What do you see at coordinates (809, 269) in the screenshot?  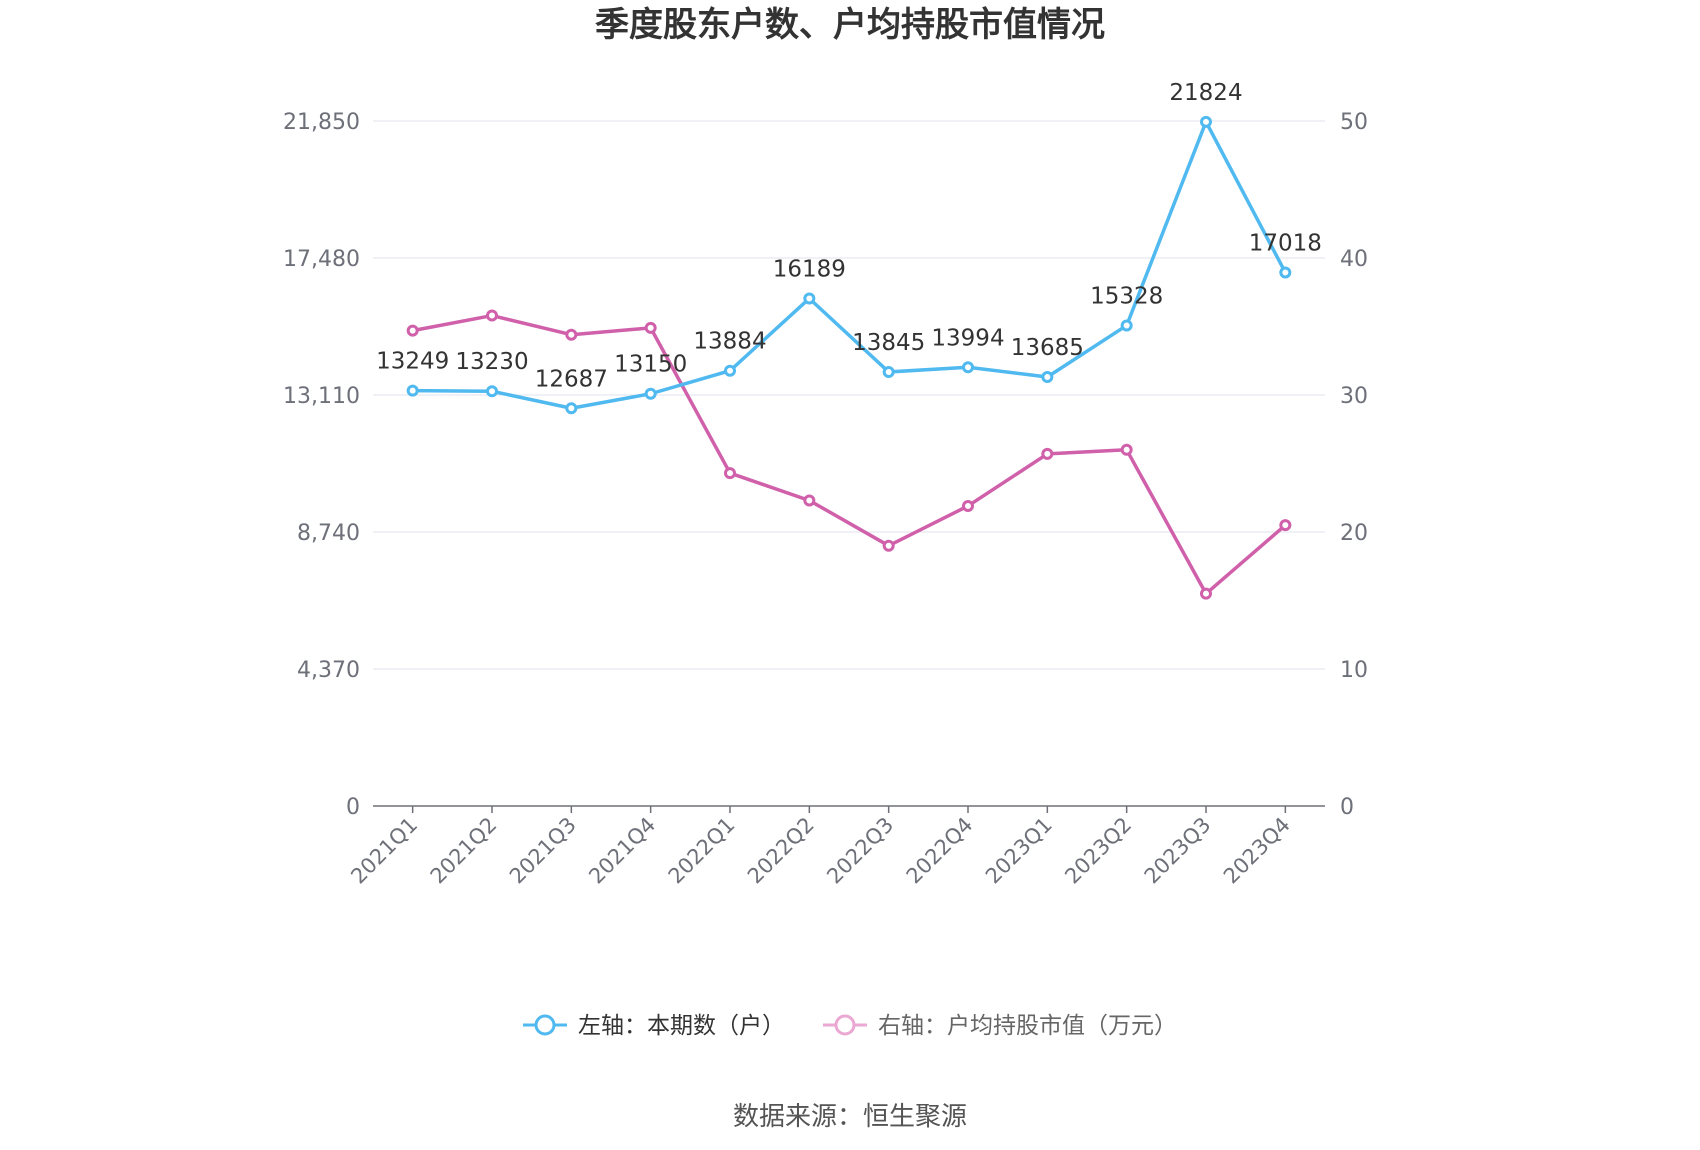 I see `households-data-label: 16189` at bounding box center [809, 269].